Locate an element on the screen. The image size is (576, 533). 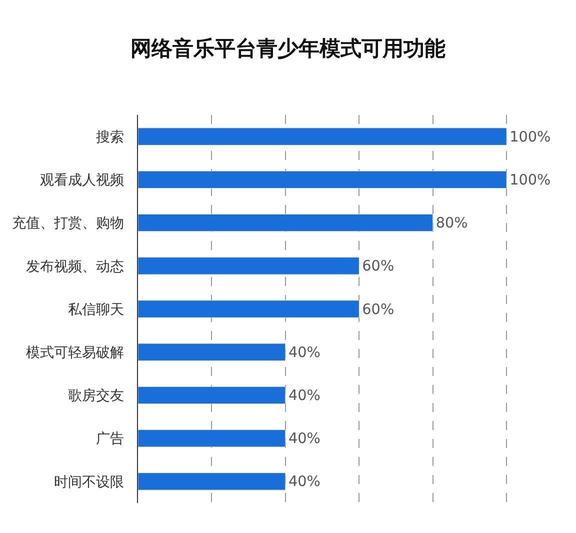
data-label: 80% is located at coordinates (452, 224).